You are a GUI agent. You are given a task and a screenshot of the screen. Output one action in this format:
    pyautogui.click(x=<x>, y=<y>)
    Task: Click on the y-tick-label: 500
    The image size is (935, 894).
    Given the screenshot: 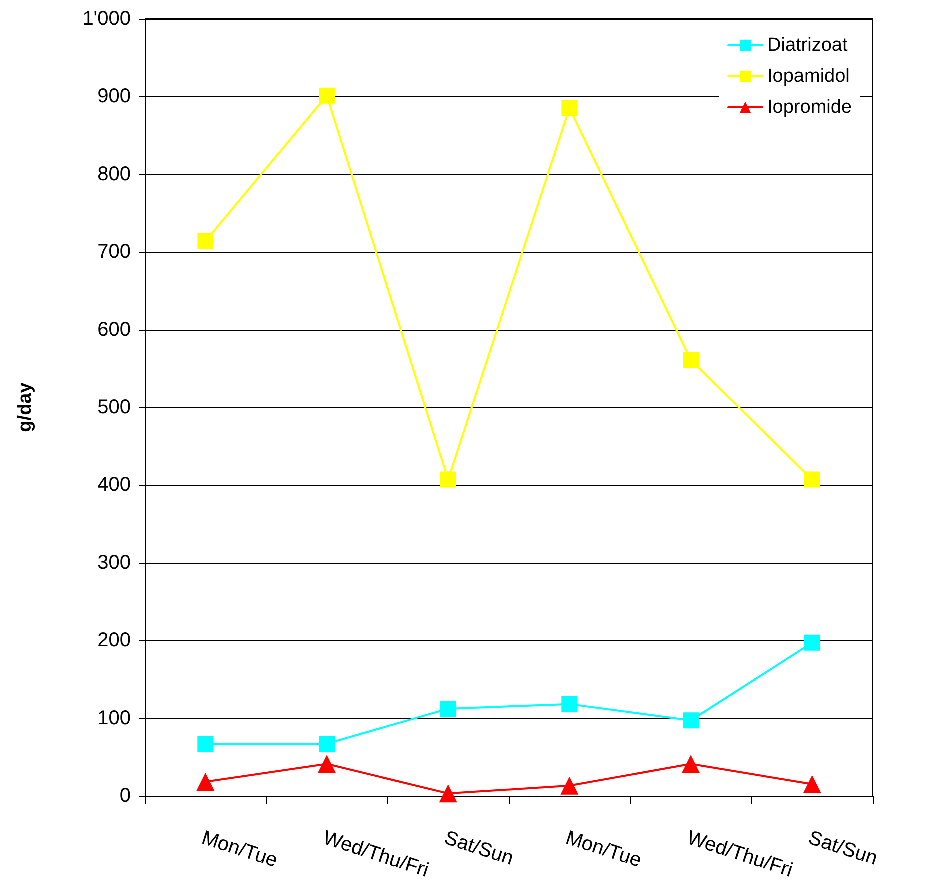 What is the action you would take?
    pyautogui.click(x=114, y=407)
    